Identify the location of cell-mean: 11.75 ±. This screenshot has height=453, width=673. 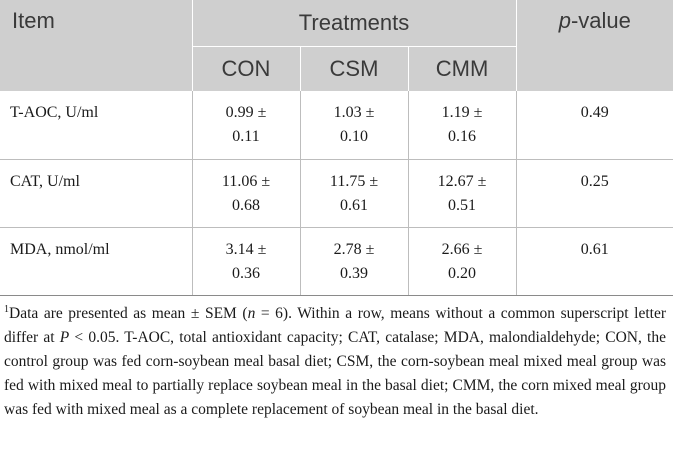
(354, 181).